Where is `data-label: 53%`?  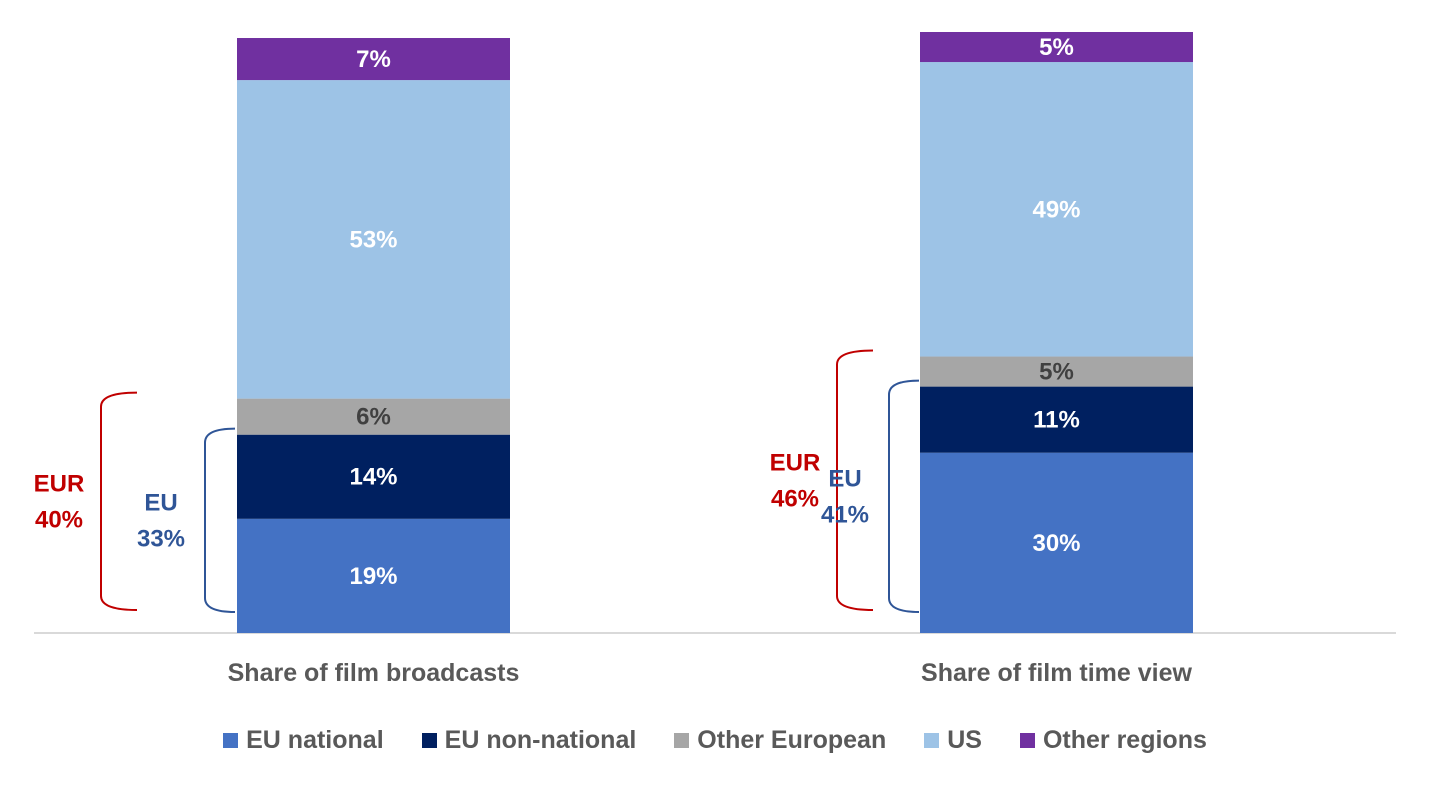 data-label: 53% is located at coordinates (373, 239).